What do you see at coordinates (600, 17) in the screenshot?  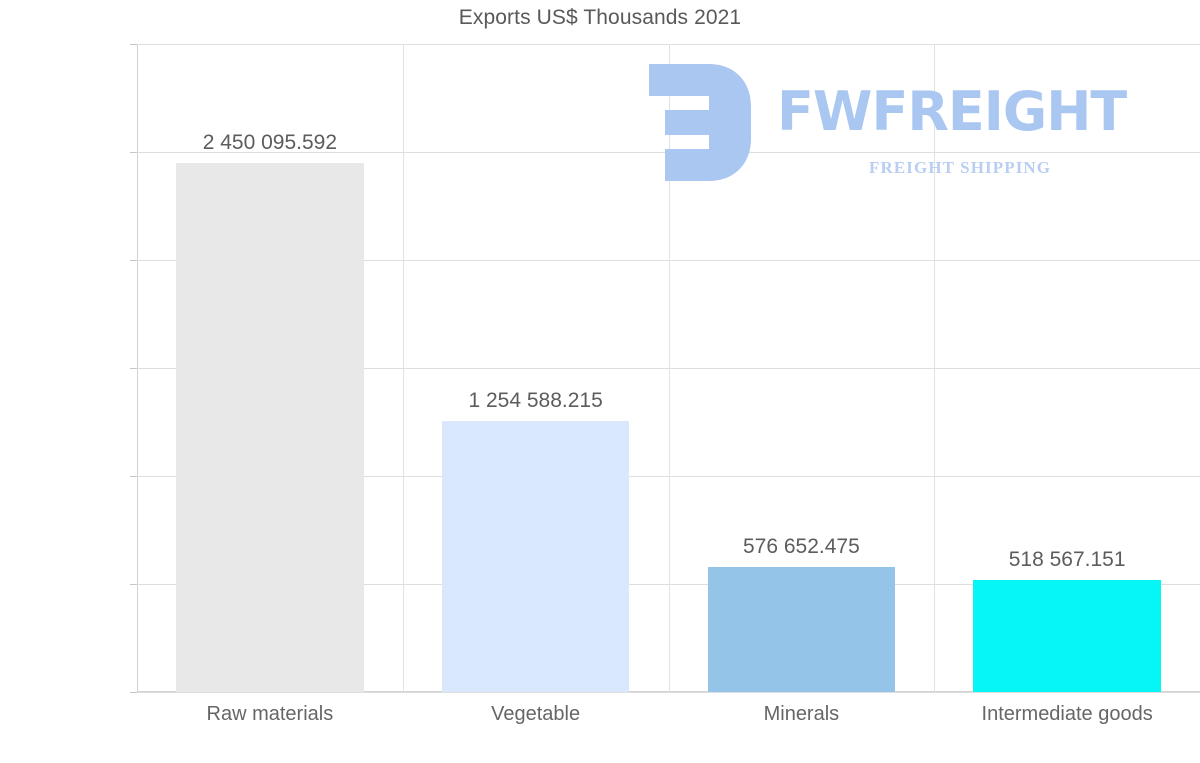 I see `chart-title: Exports US$ Thousands 2021` at bounding box center [600, 17].